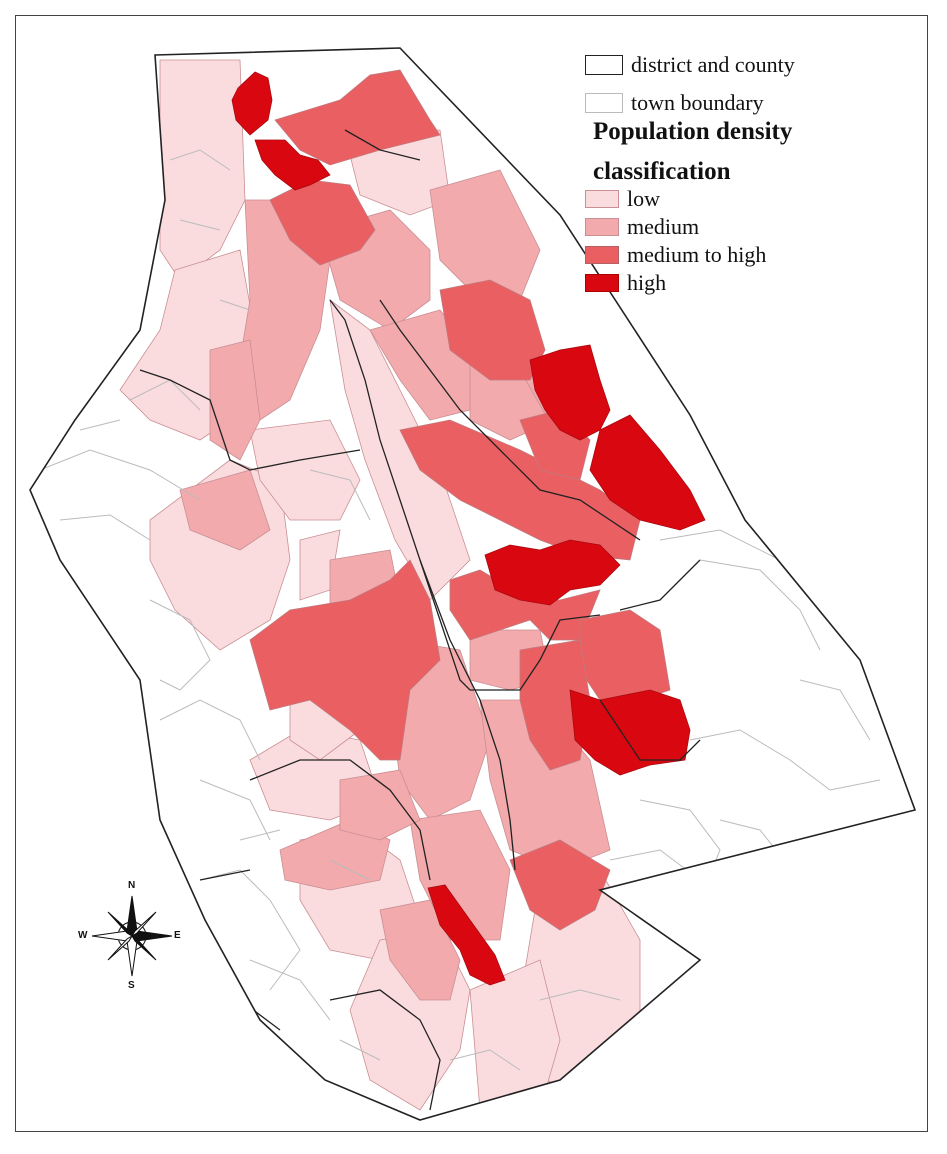 The width and height of the screenshot is (947, 1154). Describe the element at coordinates (602, 283) in the screenshot. I see `high-swatch` at that location.